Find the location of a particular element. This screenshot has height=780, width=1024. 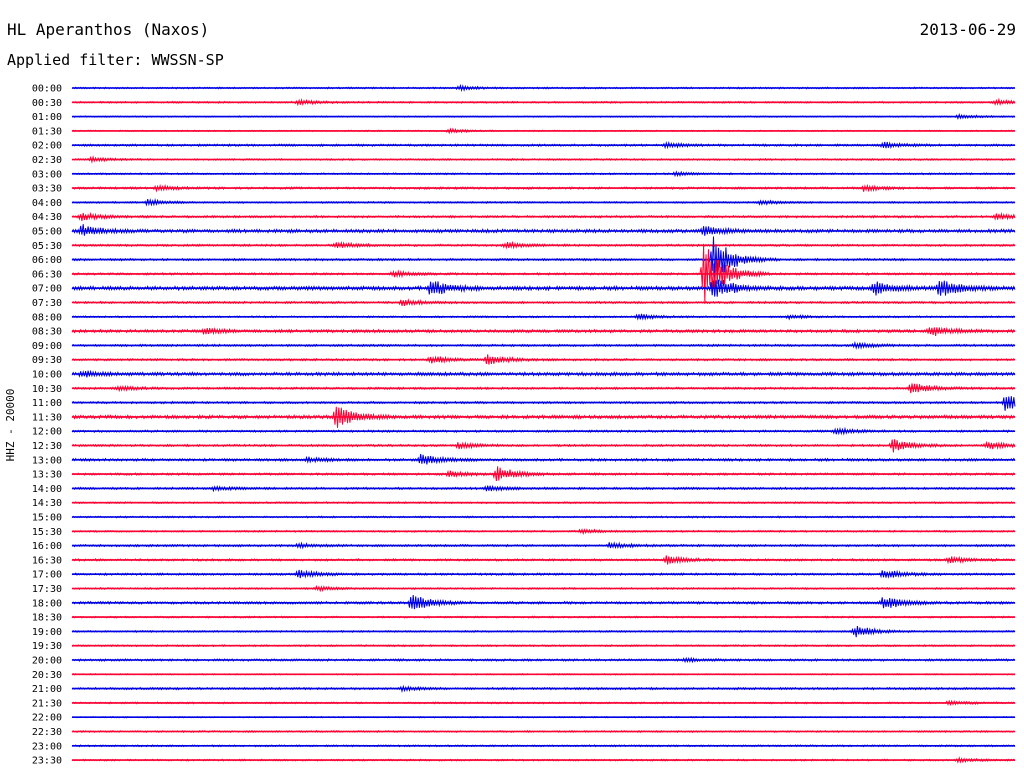

time-label: 21:30 is located at coordinates (47, 703).